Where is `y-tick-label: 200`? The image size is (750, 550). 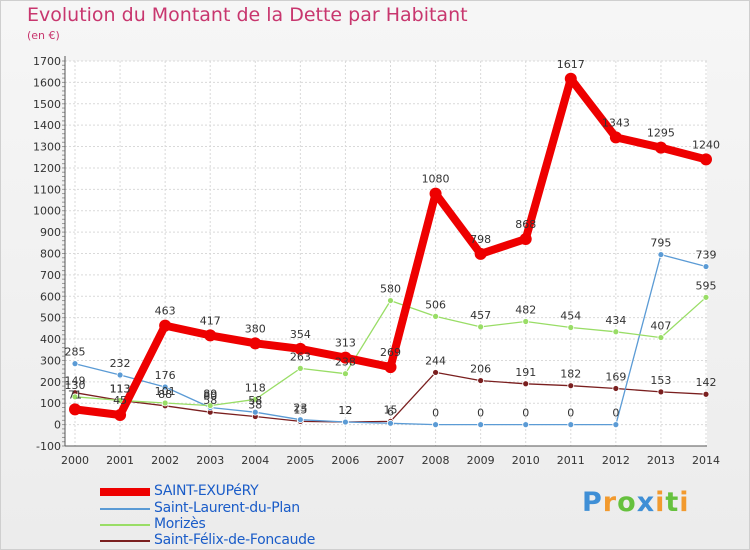 y-tick-label: 200 is located at coordinates (50, 382).